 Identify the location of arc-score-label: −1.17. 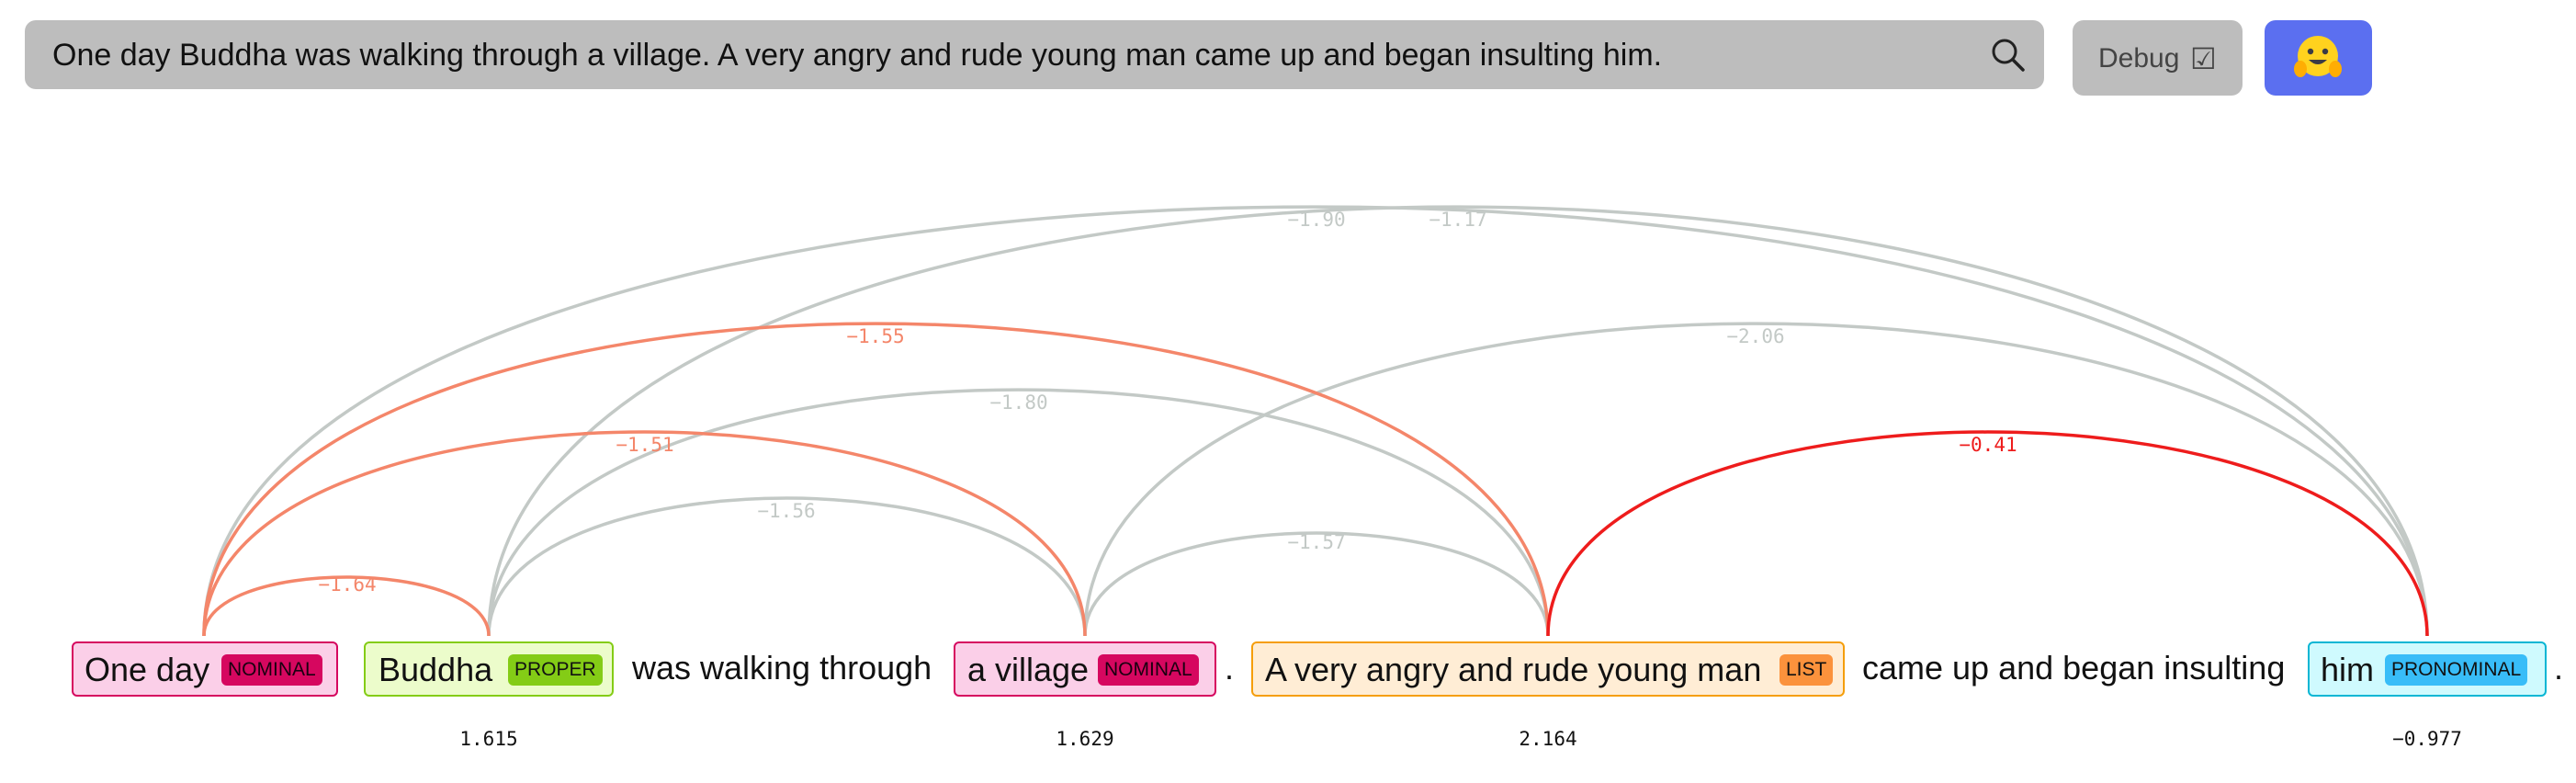
(1457, 220).